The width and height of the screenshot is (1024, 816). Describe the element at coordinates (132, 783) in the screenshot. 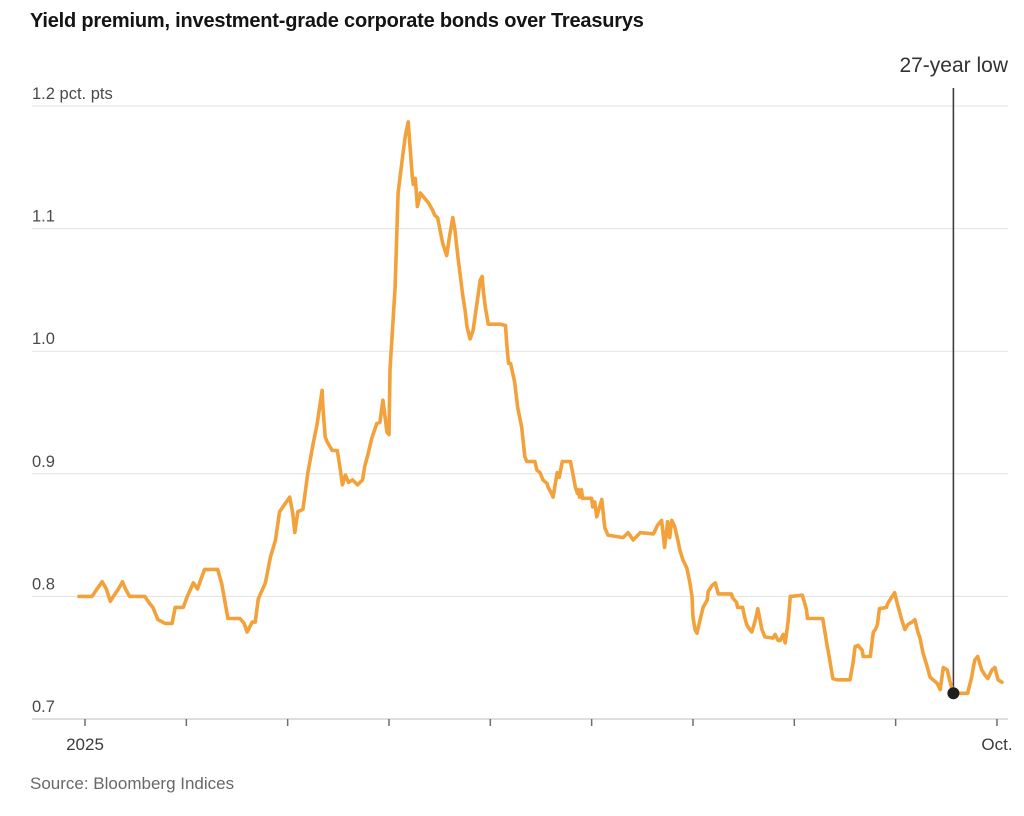

I see `source-note: Source: Bloomberg Indices` at that location.